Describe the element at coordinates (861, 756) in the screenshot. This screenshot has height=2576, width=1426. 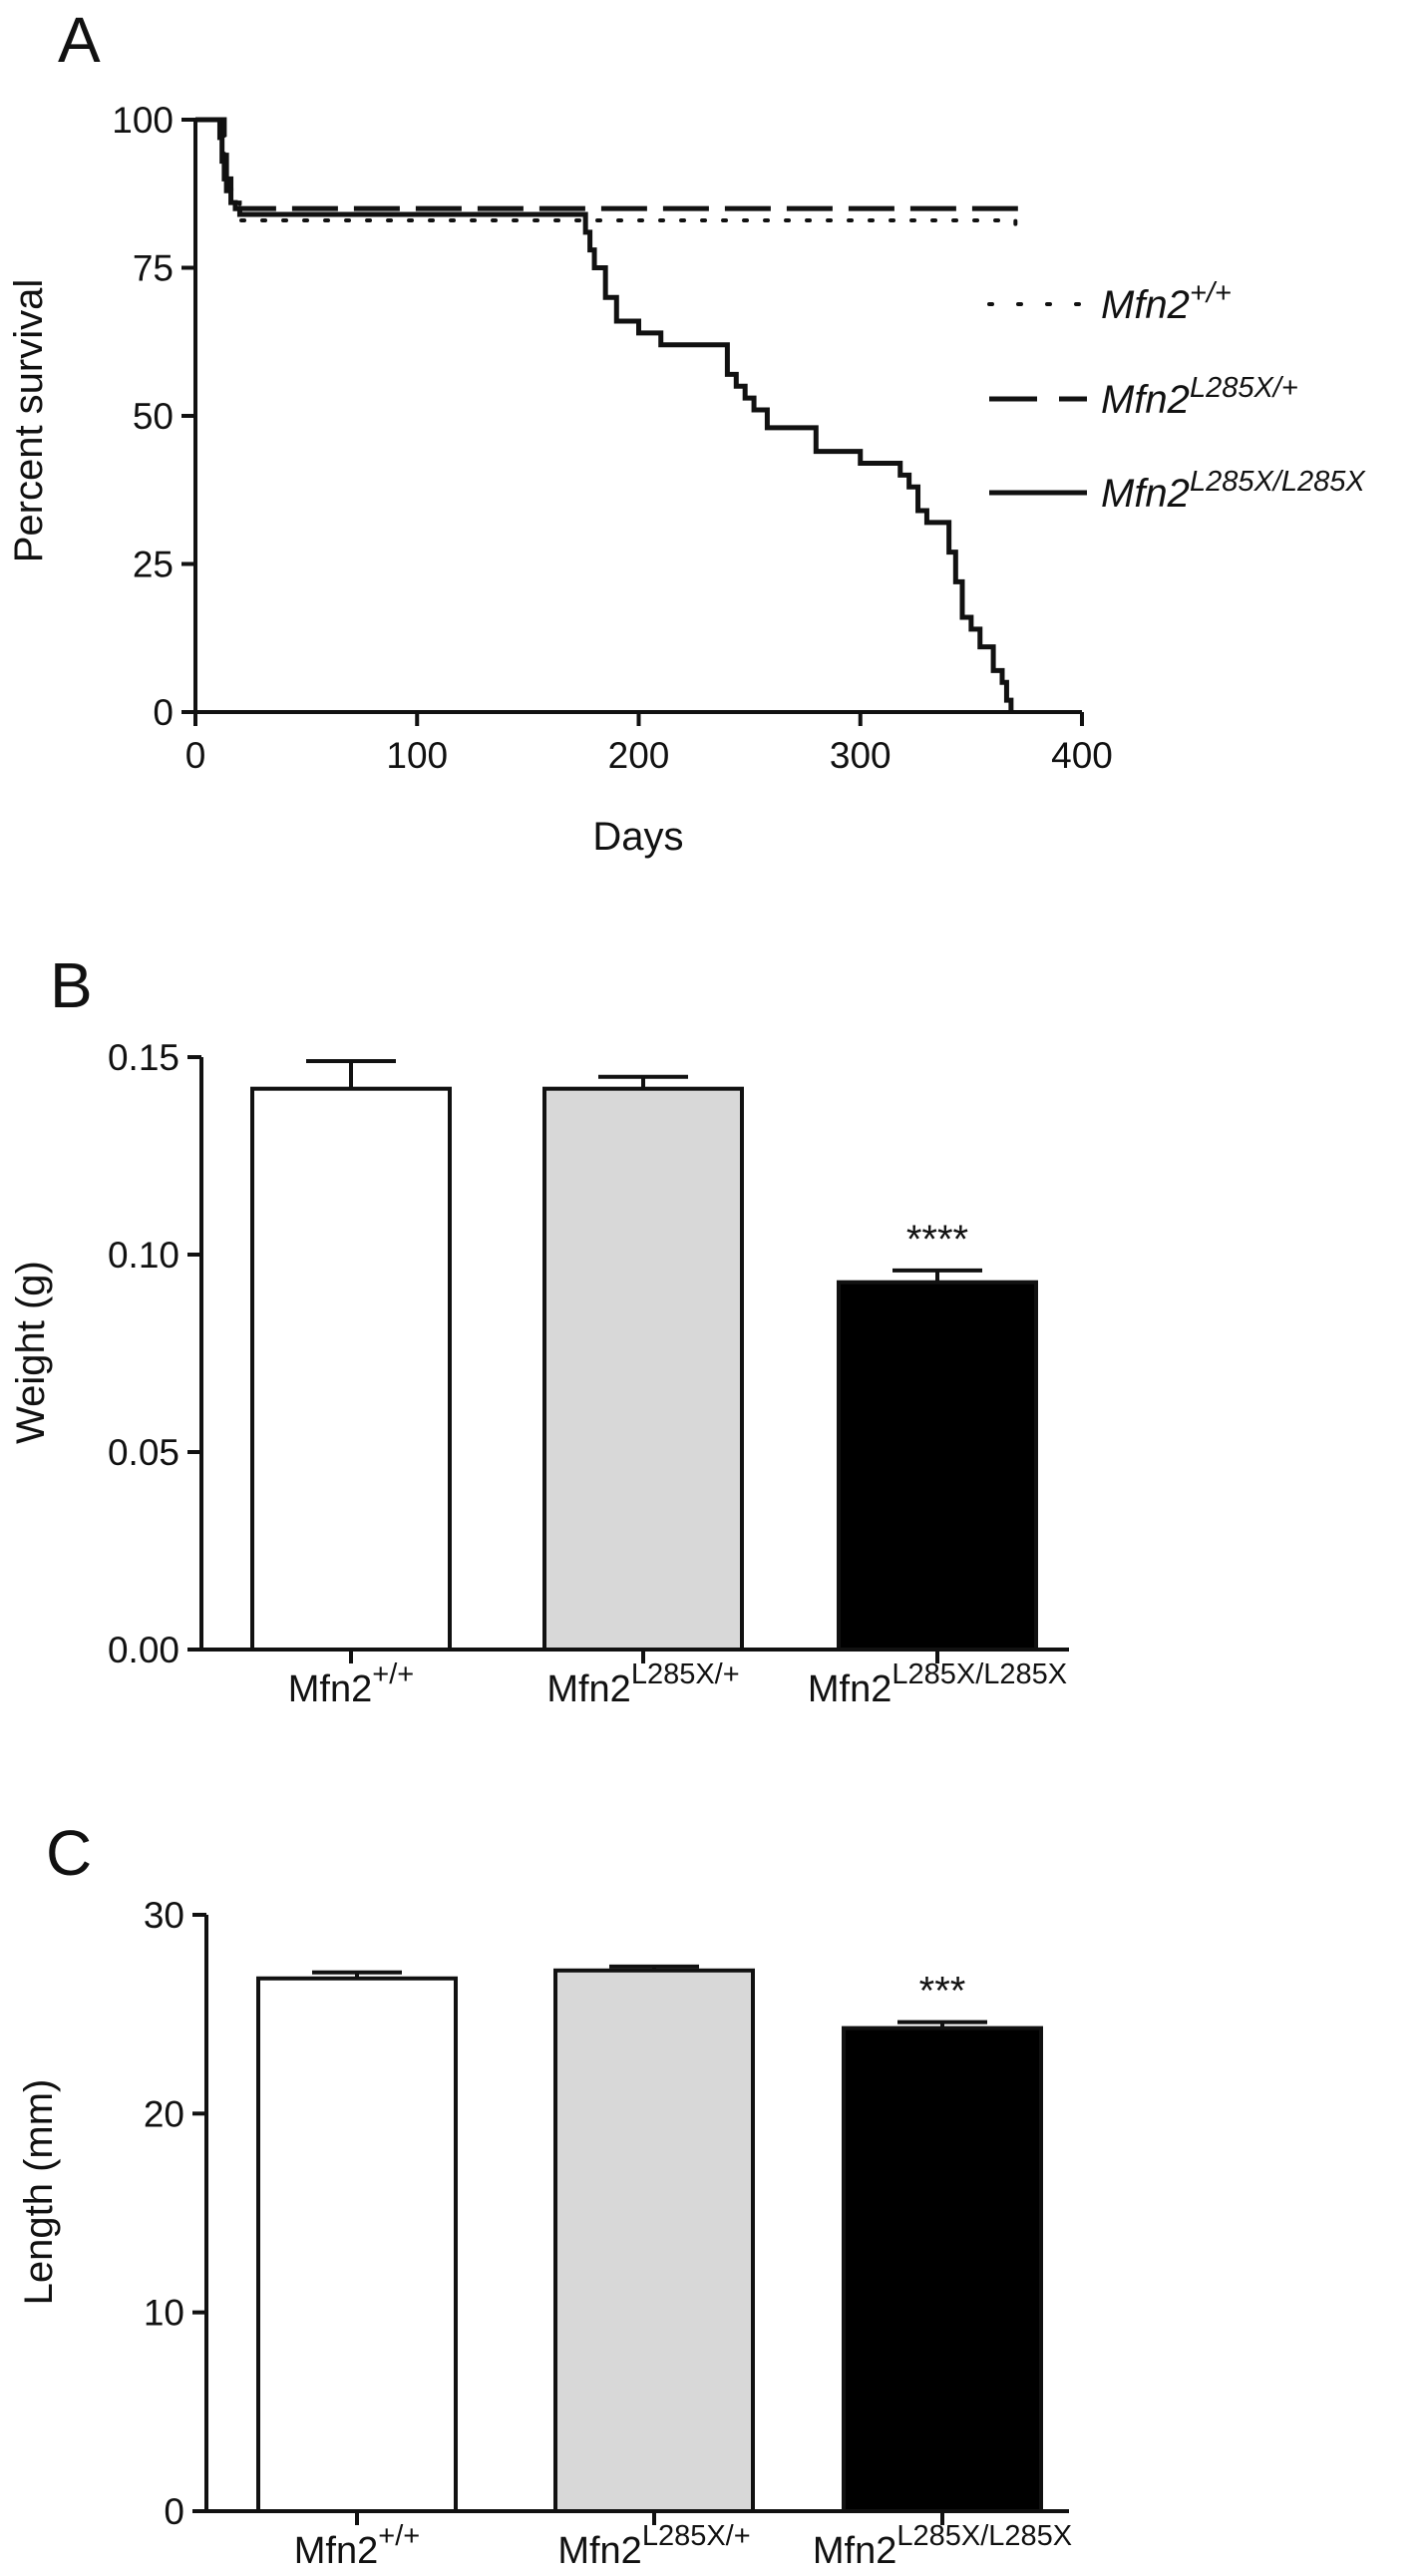
I see `x-tick-label-300: 300` at that location.